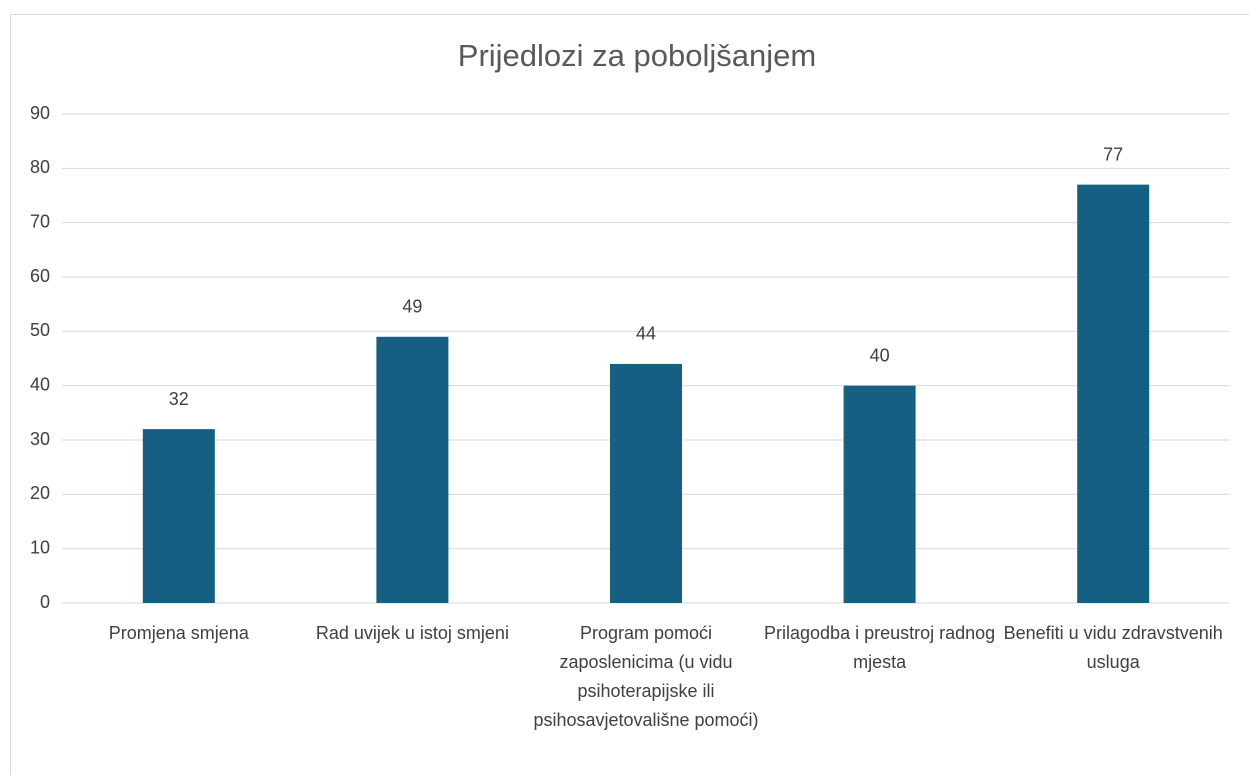  Describe the element at coordinates (645, 662) in the screenshot. I see `label-line: zaposlenicima (u vidu` at that location.